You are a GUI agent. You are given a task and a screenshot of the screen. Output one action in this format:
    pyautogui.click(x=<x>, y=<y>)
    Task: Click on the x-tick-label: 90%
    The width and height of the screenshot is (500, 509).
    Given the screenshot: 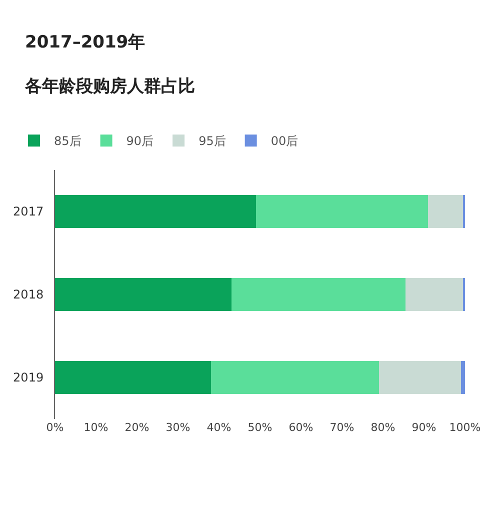 What is the action you would take?
    pyautogui.click(x=424, y=427)
    